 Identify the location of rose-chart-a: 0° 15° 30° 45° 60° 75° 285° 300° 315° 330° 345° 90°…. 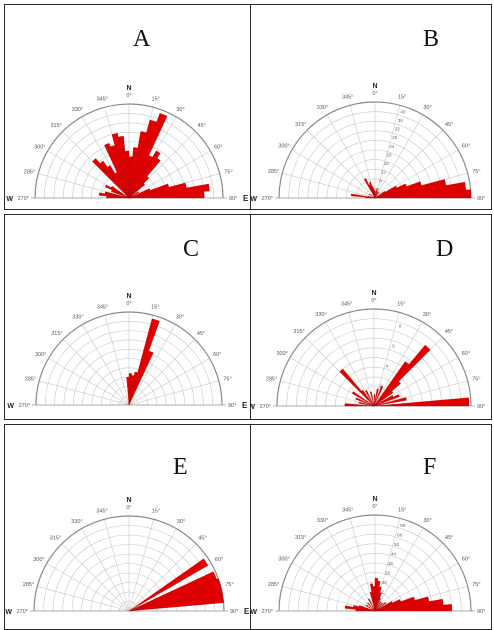
(127, 144).